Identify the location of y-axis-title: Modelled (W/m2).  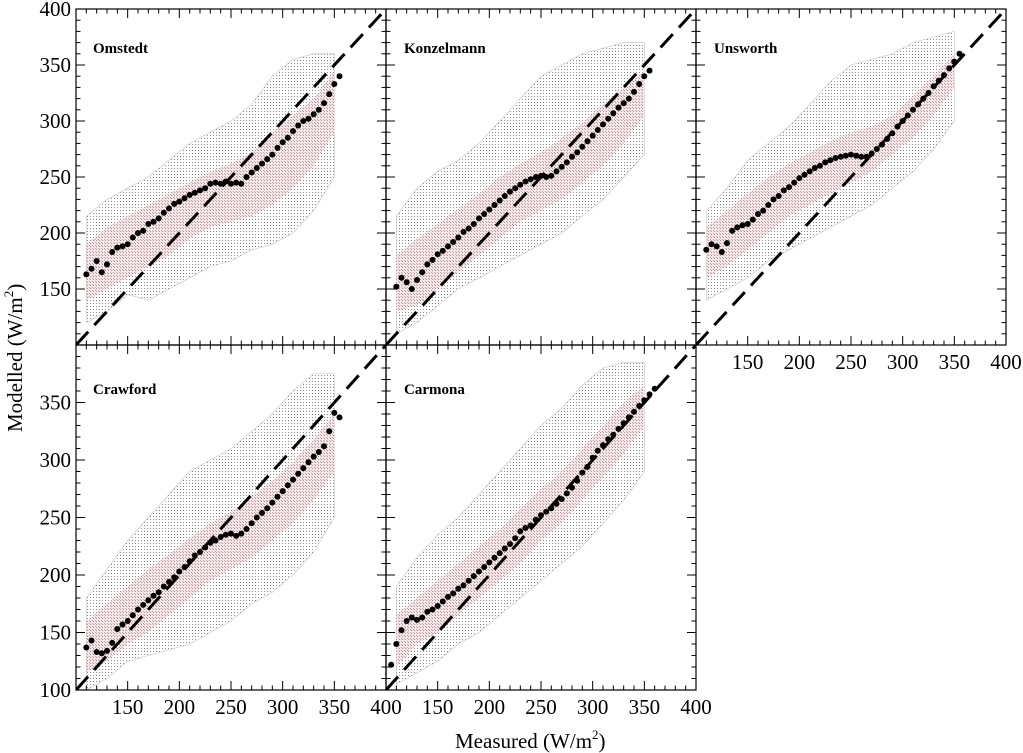
(14, 358).